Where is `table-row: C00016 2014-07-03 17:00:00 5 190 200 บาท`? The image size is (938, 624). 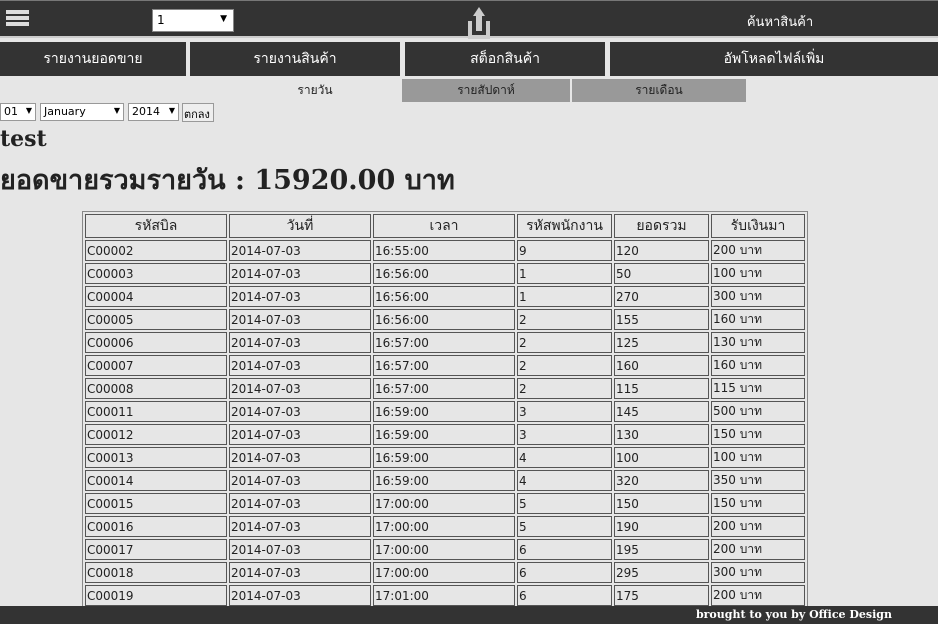 table-row: C00016 2014-07-03 17:00:00 5 190 200 บาท is located at coordinates (445, 526).